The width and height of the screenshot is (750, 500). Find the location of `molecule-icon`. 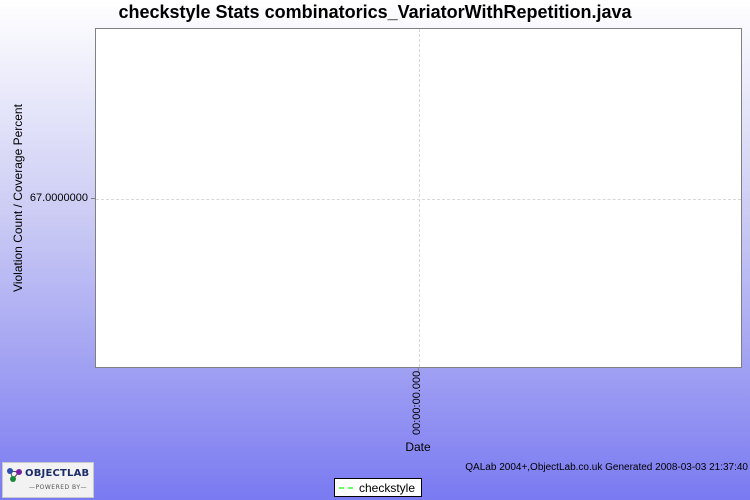

molecule-icon is located at coordinates (14, 475).